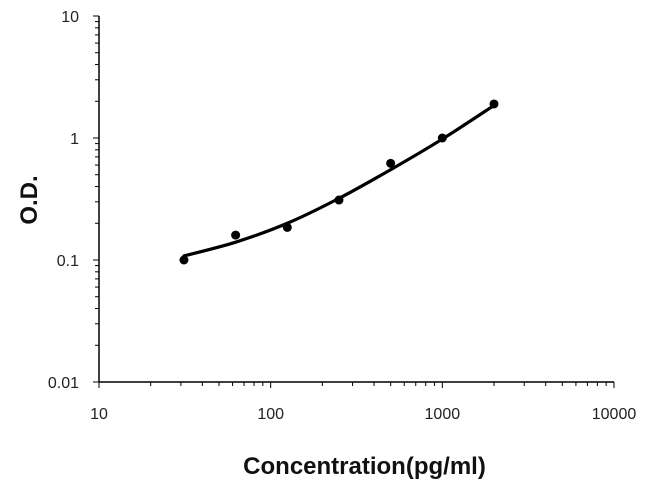 The image size is (650, 495). I want to click on x-tick-label: 10000, so click(614, 414).